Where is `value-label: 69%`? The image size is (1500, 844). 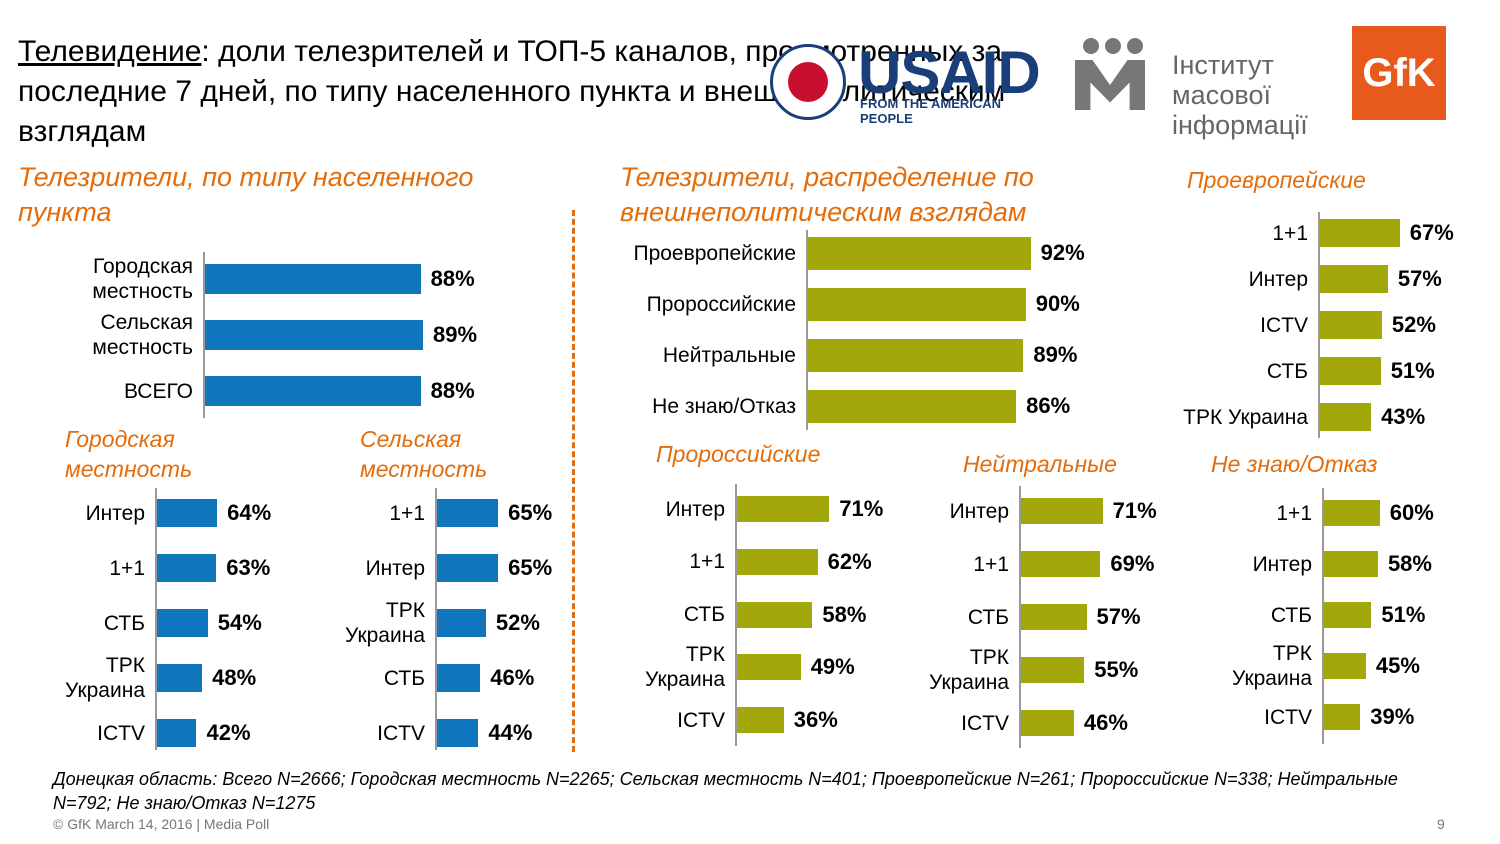 value-label: 69% is located at coordinates (1132, 563).